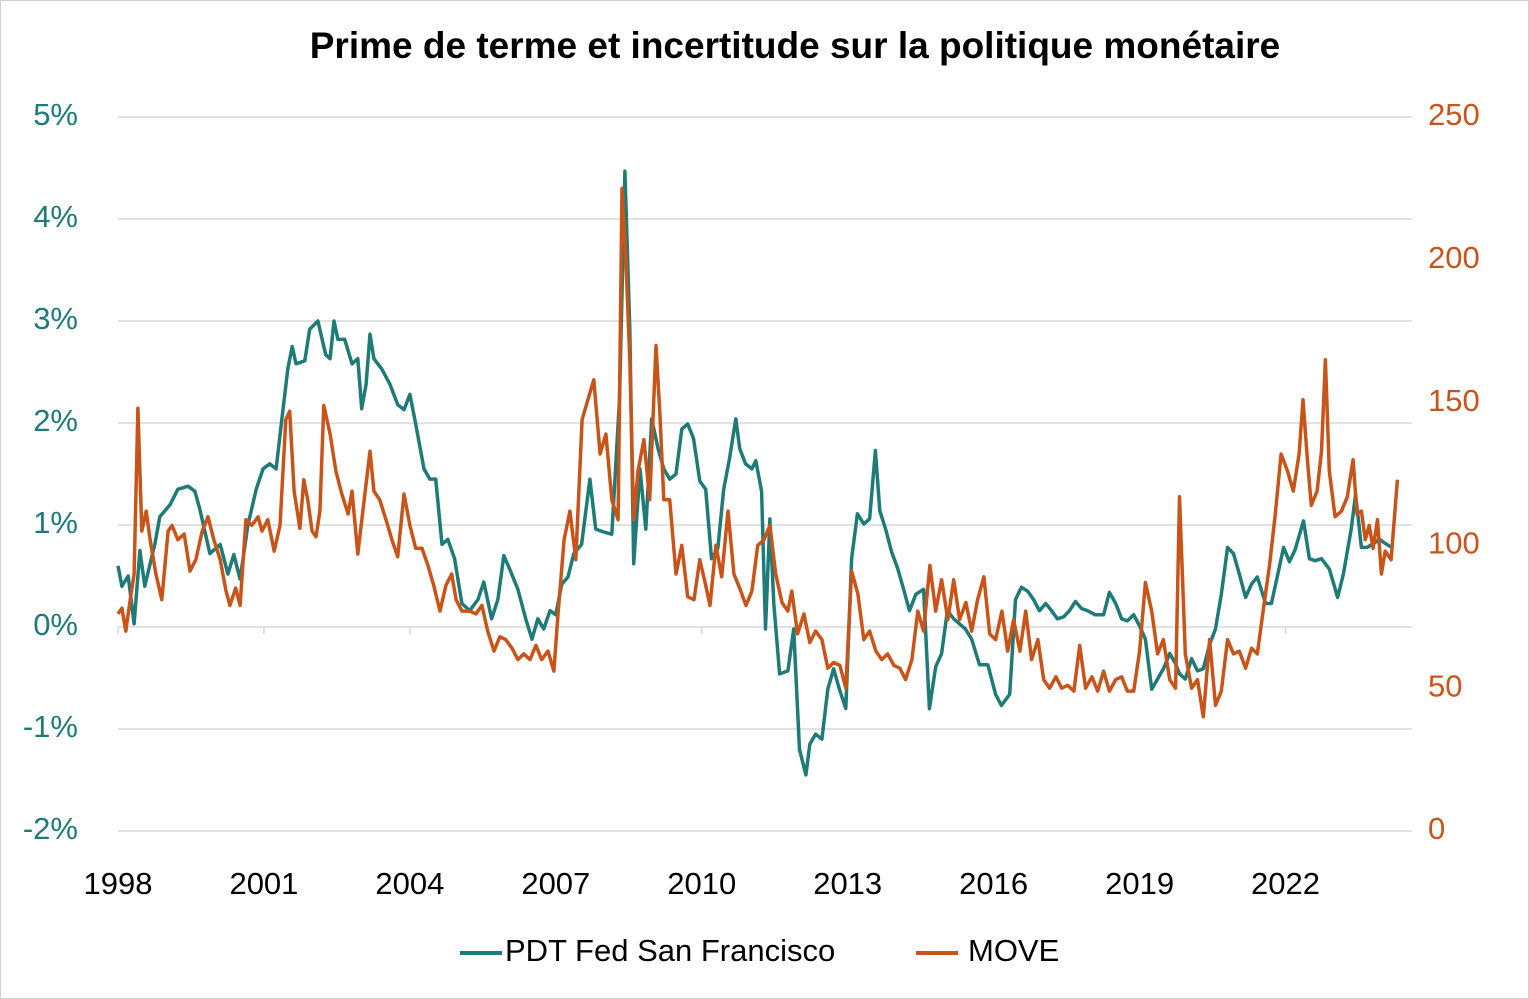 This screenshot has height=999, width=1529. Describe the element at coordinates (993, 883) in the screenshot. I see `x-tick-label: 2016` at that location.